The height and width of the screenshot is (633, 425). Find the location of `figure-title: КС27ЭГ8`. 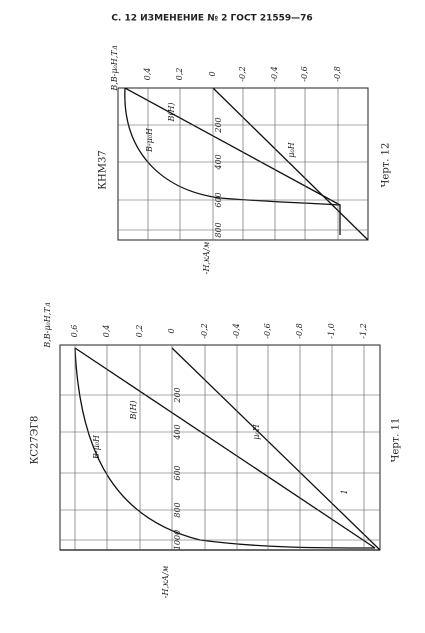

figure-title: КС27ЭГ8 is located at coordinates (35, 440).